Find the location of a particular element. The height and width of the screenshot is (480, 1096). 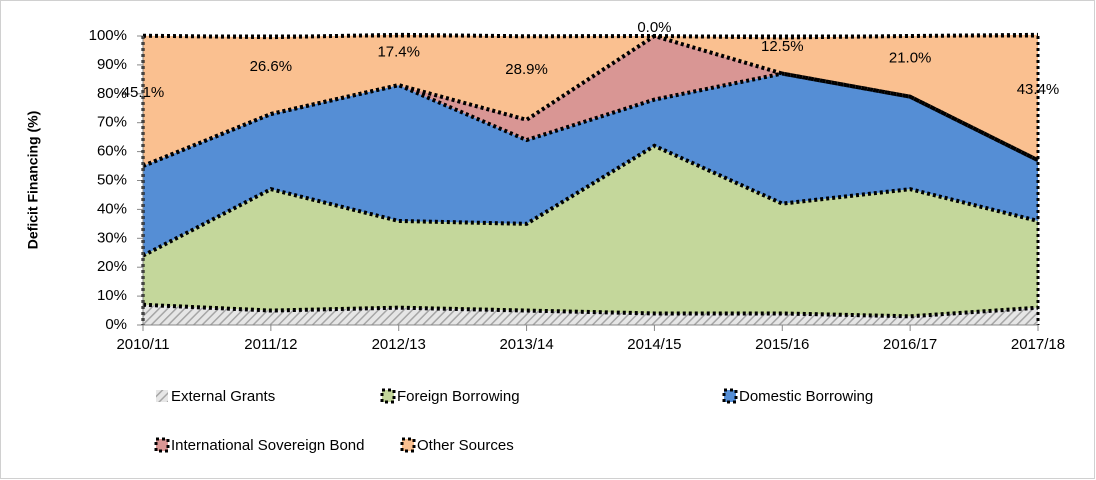

area-outline is located at coordinates (590, 310).